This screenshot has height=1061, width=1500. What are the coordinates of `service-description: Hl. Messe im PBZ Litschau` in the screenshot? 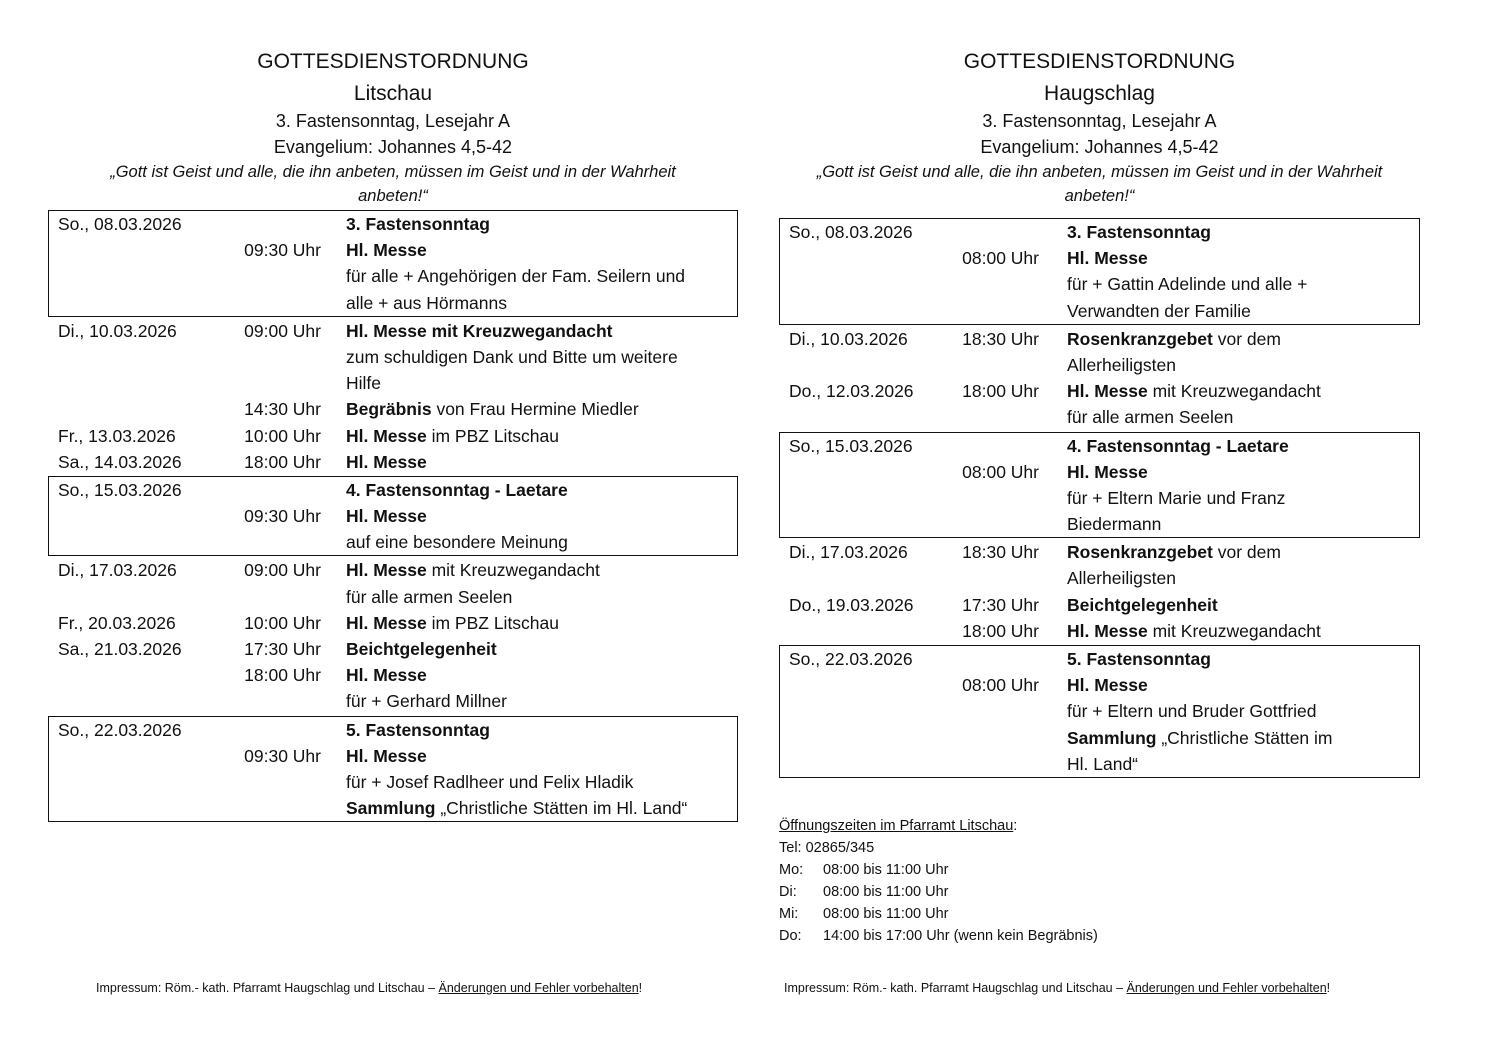 It's located at (452, 623).